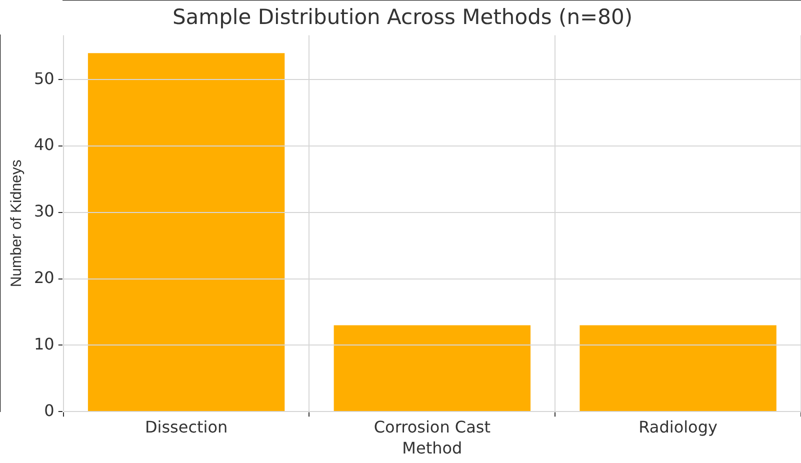 This screenshot has width=801, height=463. Describe the element at coordinates (44, 277) in the screenshot. I see `y-tick-label: 20` at that location.